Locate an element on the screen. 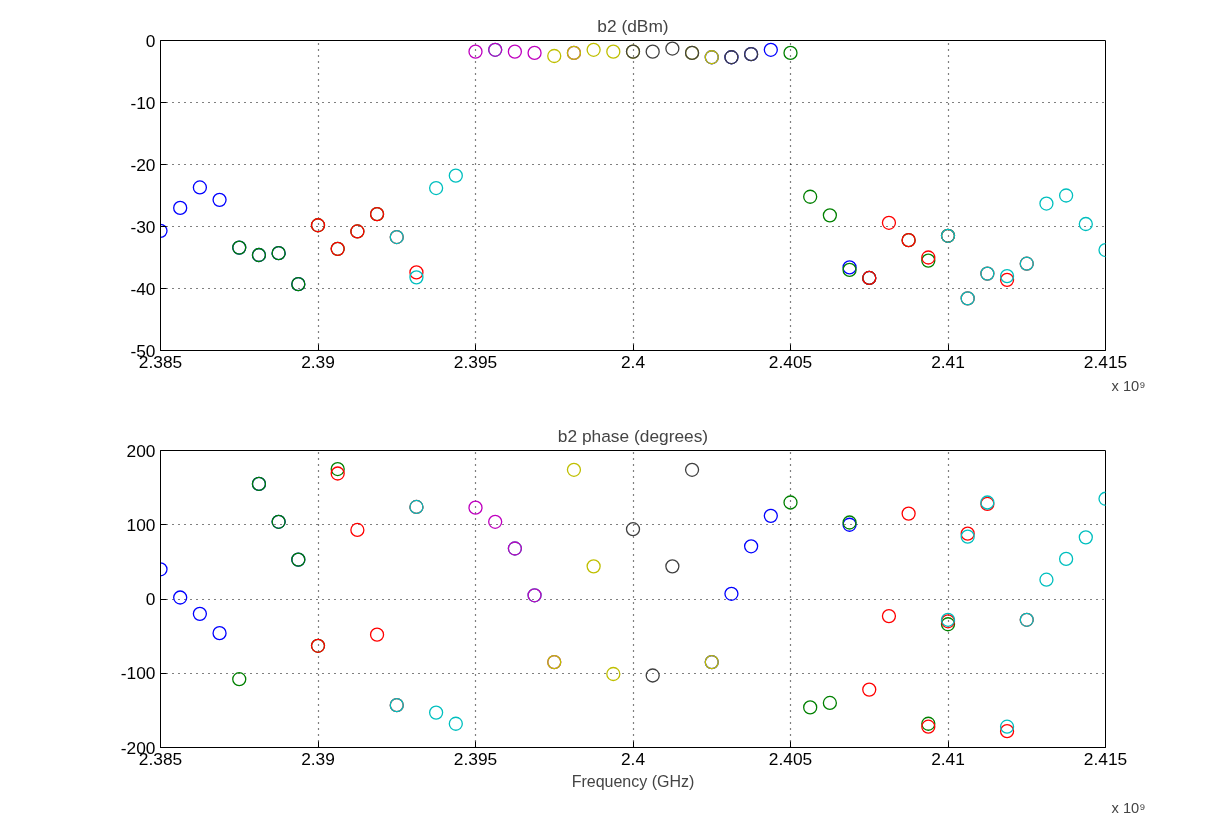 The image size is (1213, 831). chart-title: b2 (dBm) is located at coordinates (633, 25).